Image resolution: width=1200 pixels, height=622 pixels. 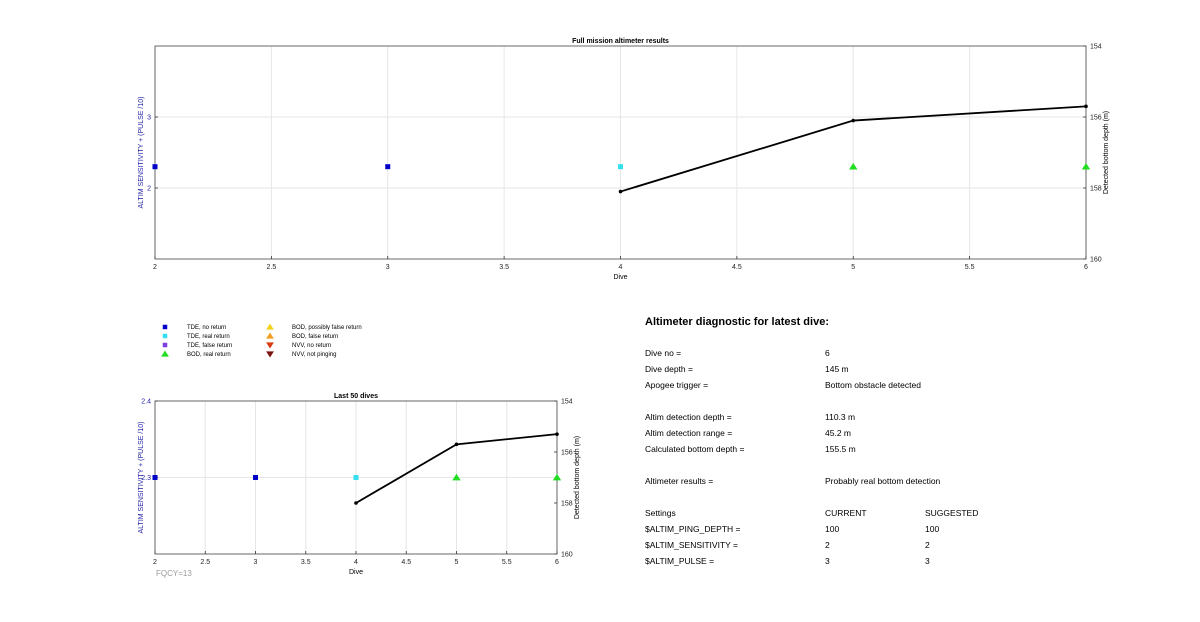 I want to click on y-tick-label: 2.4, so click(x=146, y=402).